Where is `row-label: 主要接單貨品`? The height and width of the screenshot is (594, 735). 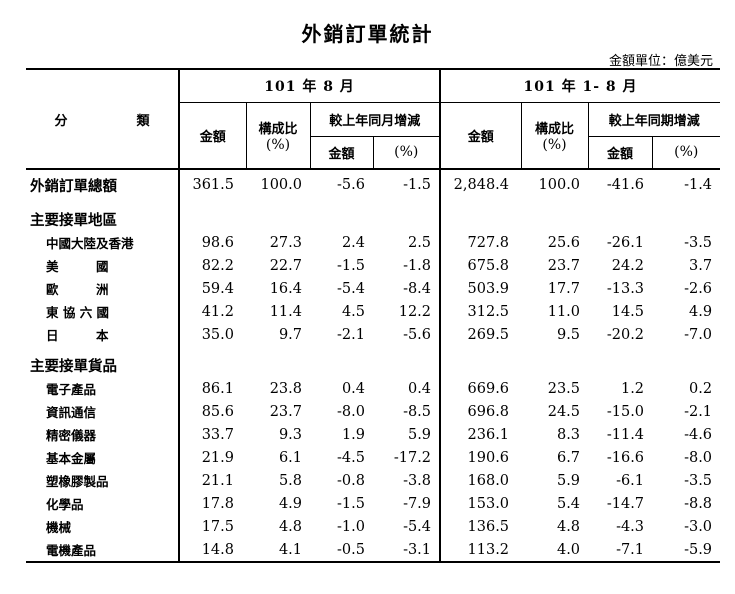 row-label: 主要接單貨品 is located at coordinates (73, 367).